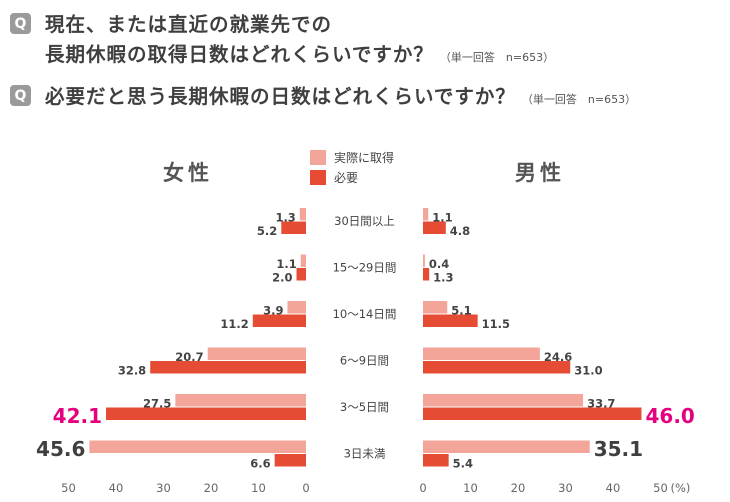  Describe the element at coordinates (234, 324) in the screenshot. I see `data-label: 11.2` at that location.